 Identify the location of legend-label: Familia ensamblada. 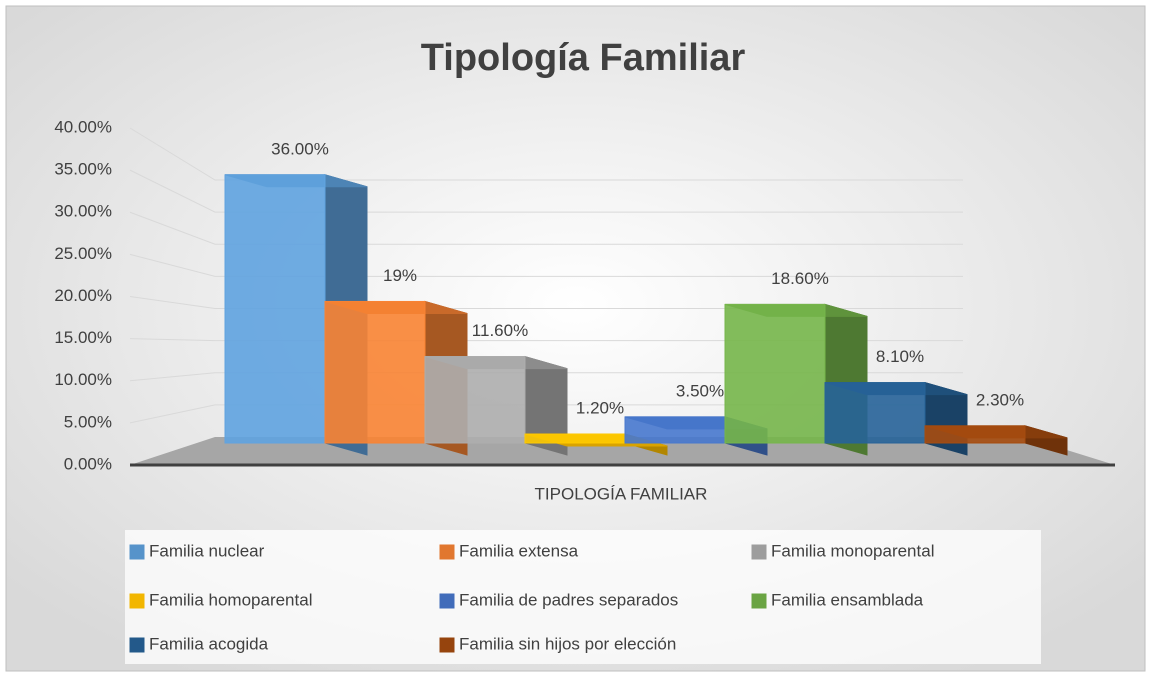
(847, 599).